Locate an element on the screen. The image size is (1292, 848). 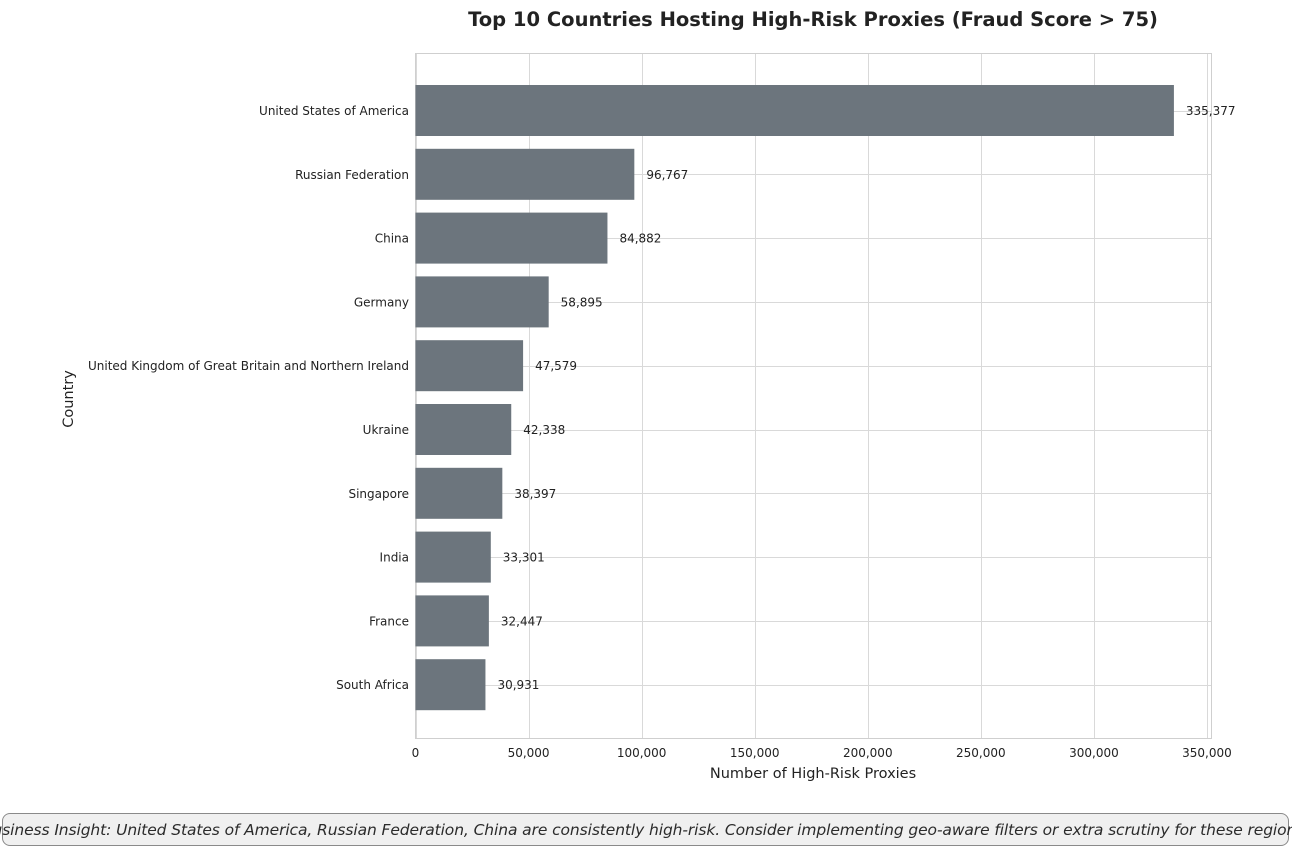
x-tick-label: 250,000 is located at coordinates (981, 753).